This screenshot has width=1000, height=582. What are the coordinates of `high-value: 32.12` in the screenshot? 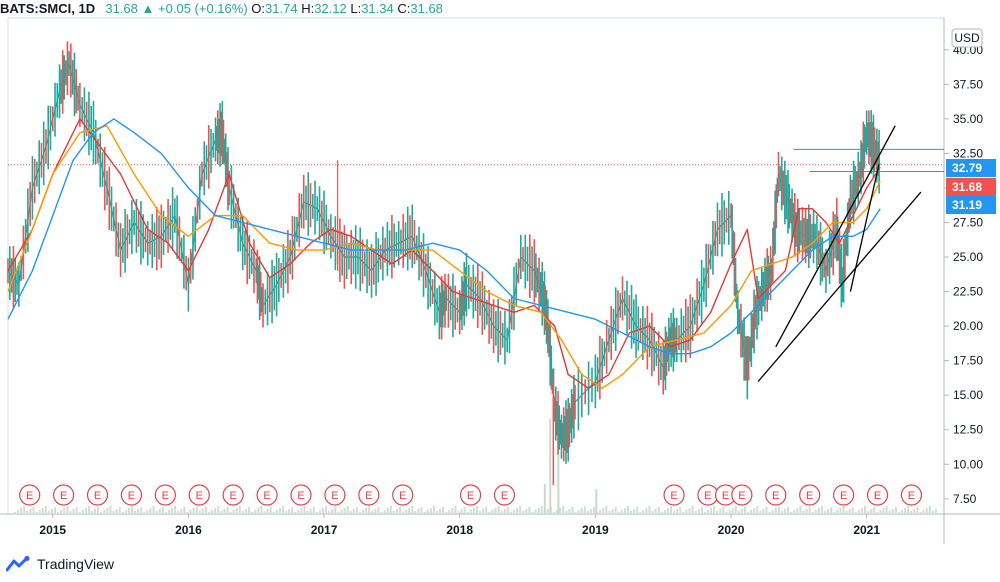 It's located at (330, 8).